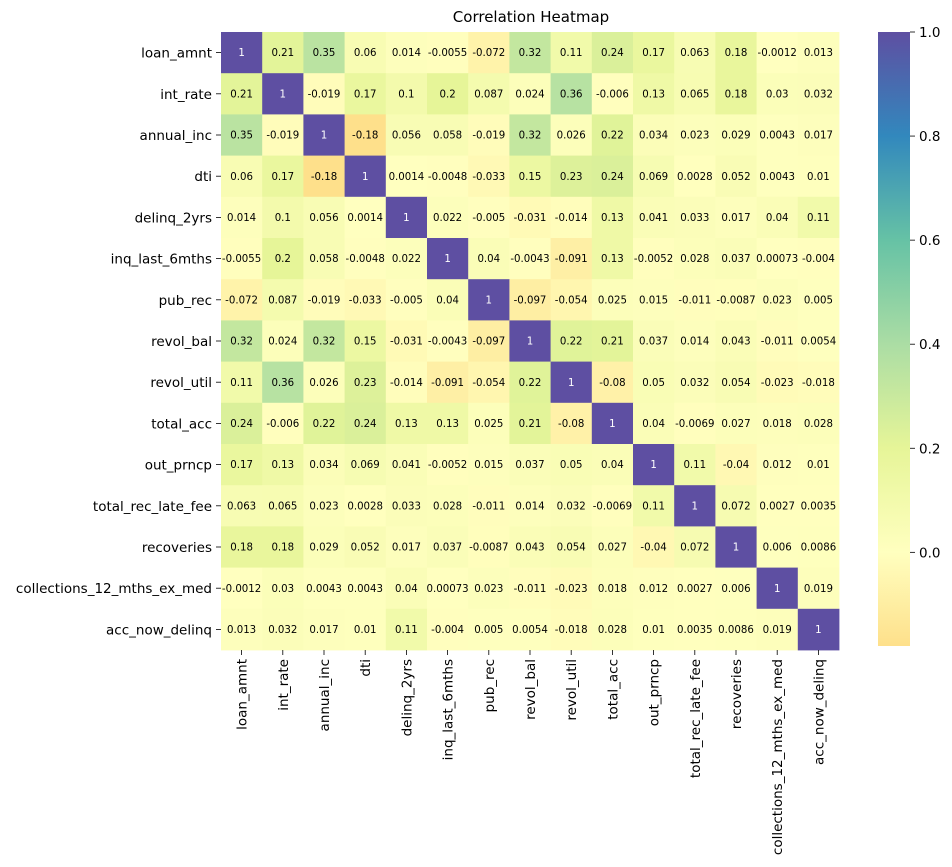 This screenshot has height=867, width=952. Describe the element at coordinates (777, 259) in the screenshot. I see `cell-annotation: 0.00073` at that location.